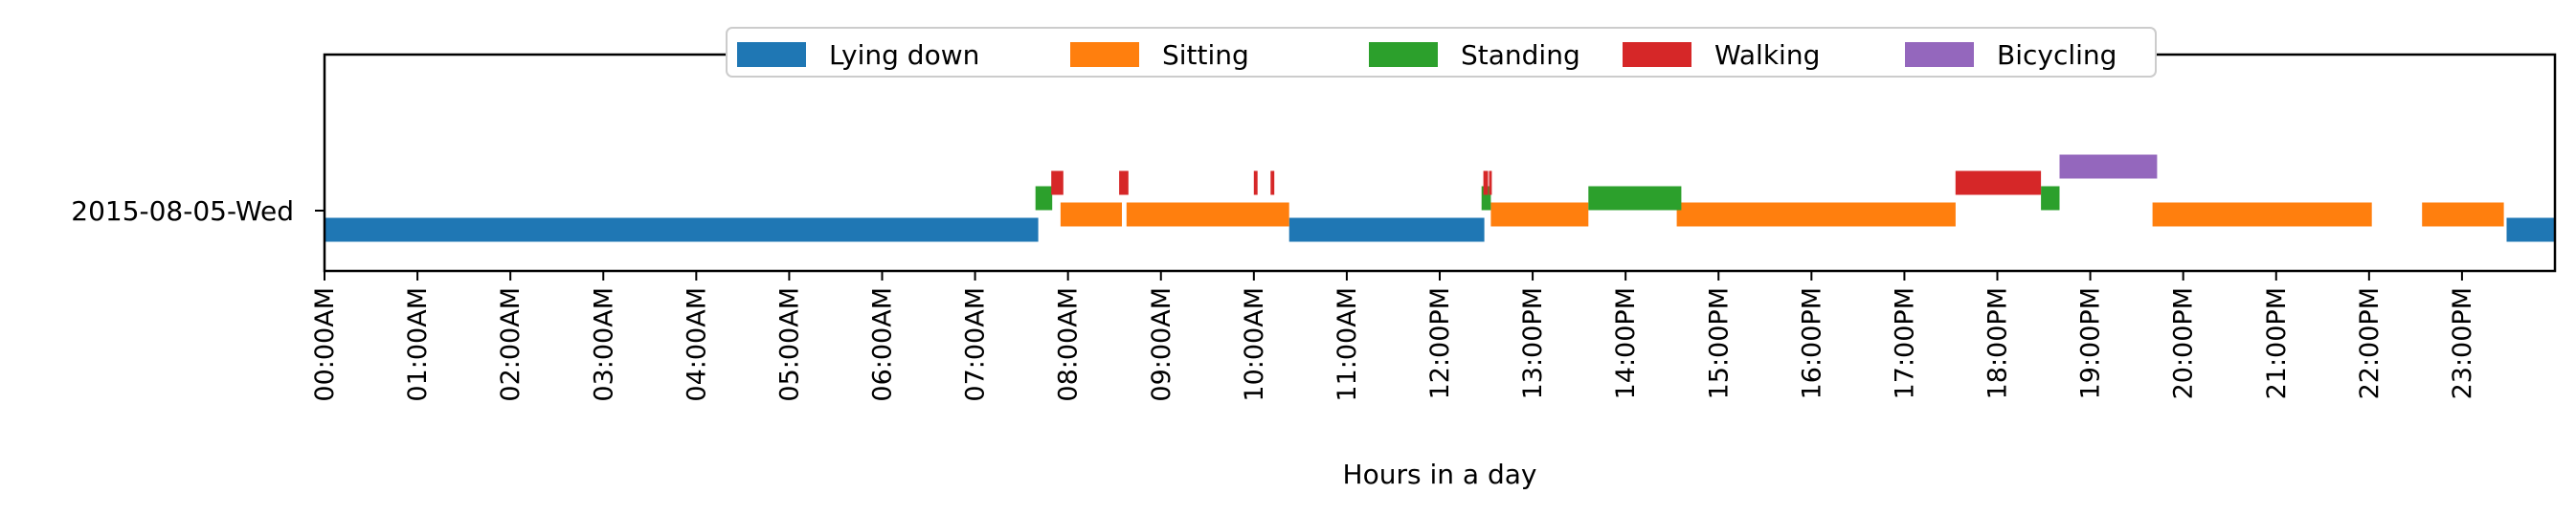  What do you see at coordinates (2370, 343) in the screenshot?
I see `x-tick-label: 22:00PM` at bounding box center [2370, 343].